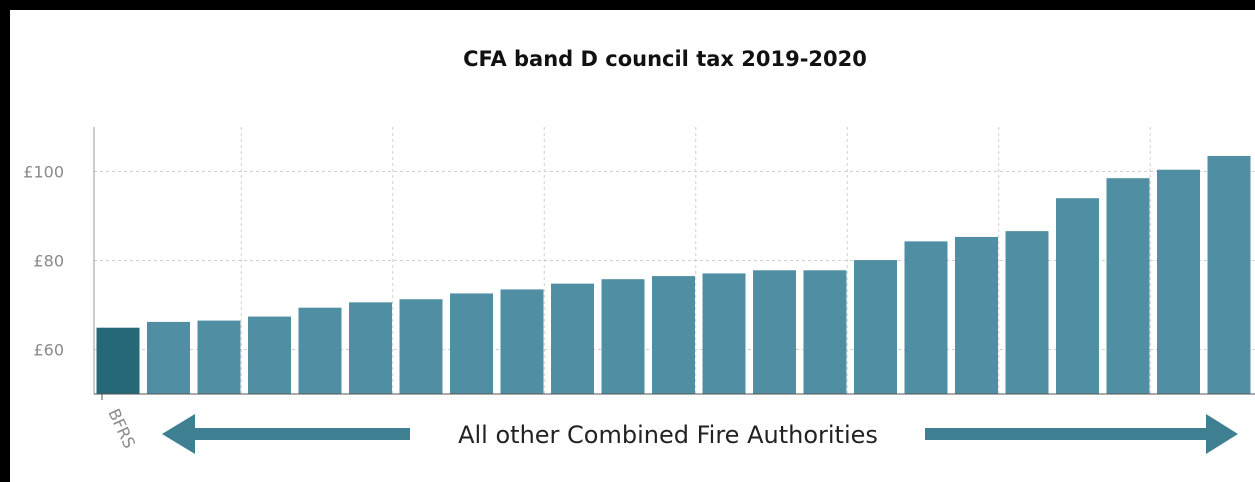 The height and width of the screenshot is (482, 1255). I want to click on x-tick-label: BFRS, so click(121, 429).